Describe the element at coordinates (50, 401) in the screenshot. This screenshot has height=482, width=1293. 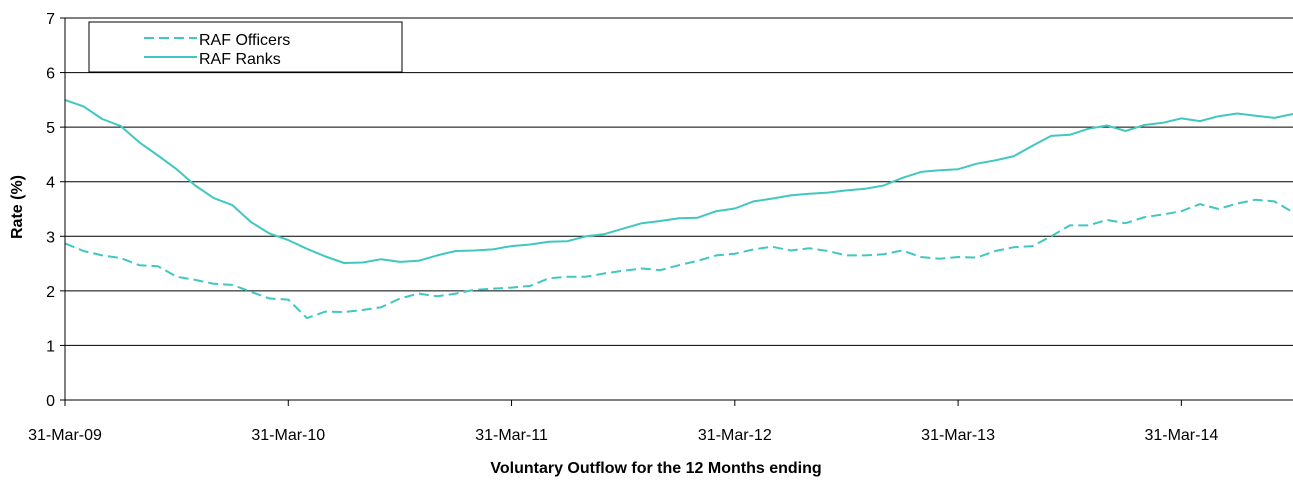
I see `y-tick-label: 0` at that location.